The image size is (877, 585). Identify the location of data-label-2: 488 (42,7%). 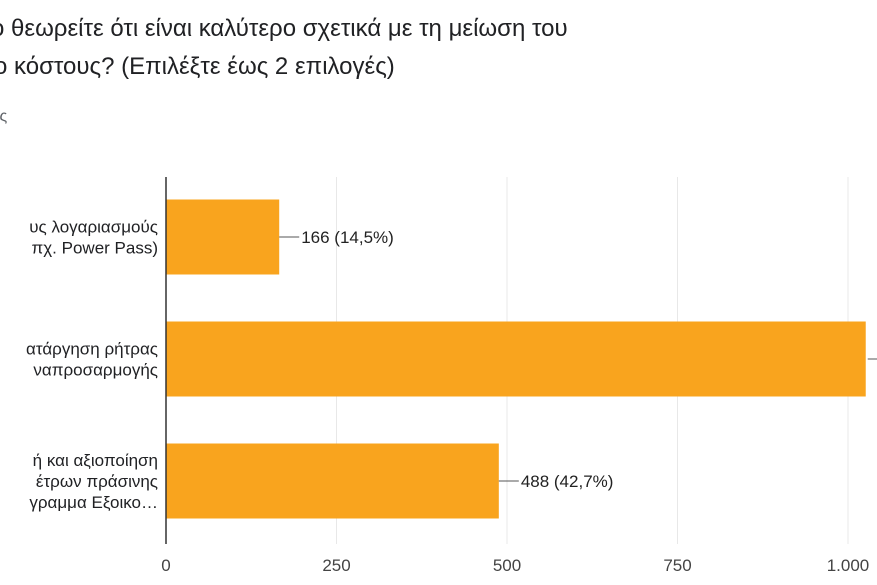
(567, 481).